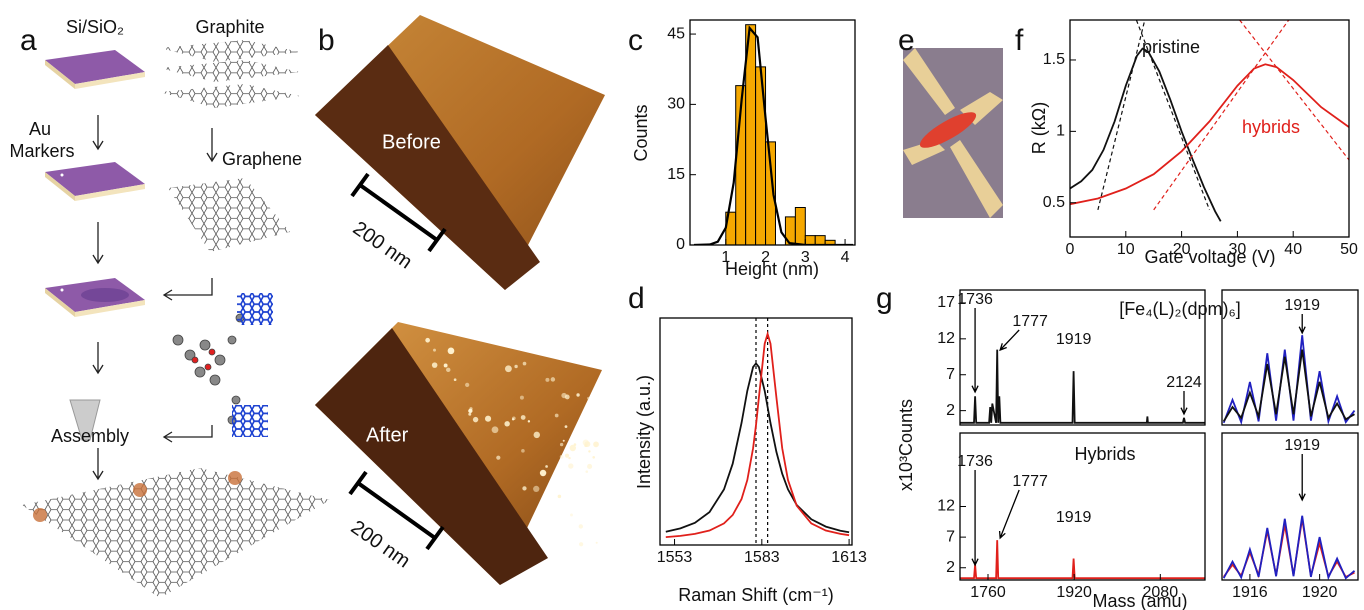 This screenshot has width=1364, height=610. I want to click on x-tick-label: 1613, so click(849, 557).